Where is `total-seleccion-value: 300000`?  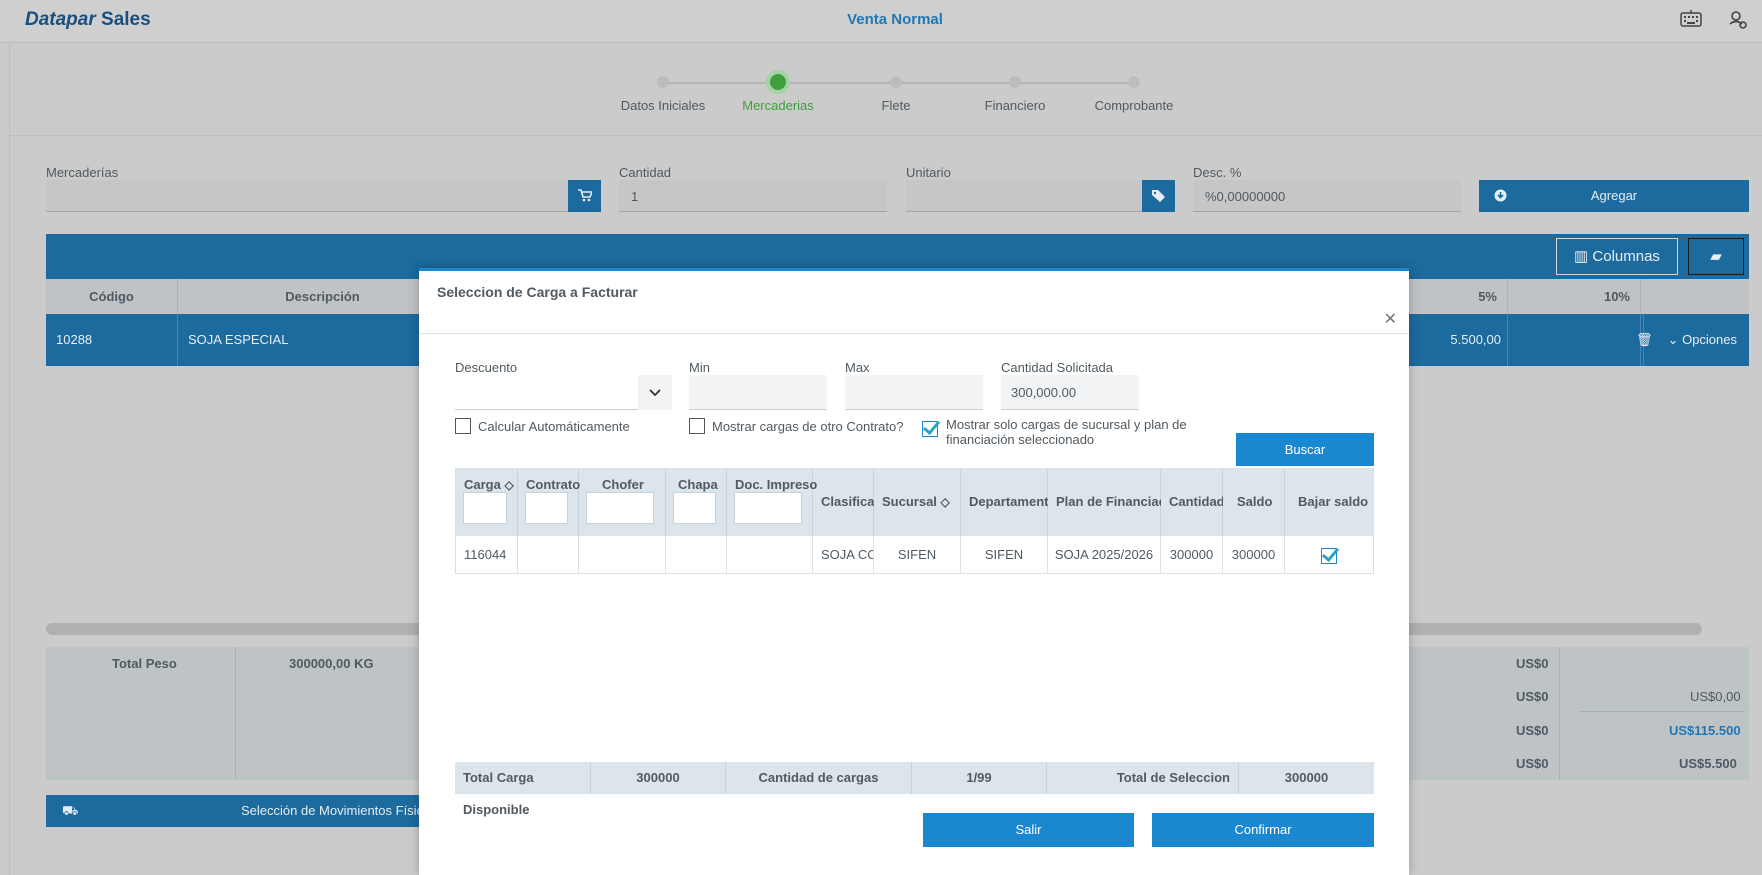 total-seleccion-value: 300000 is located at coordinates (1306, 777).